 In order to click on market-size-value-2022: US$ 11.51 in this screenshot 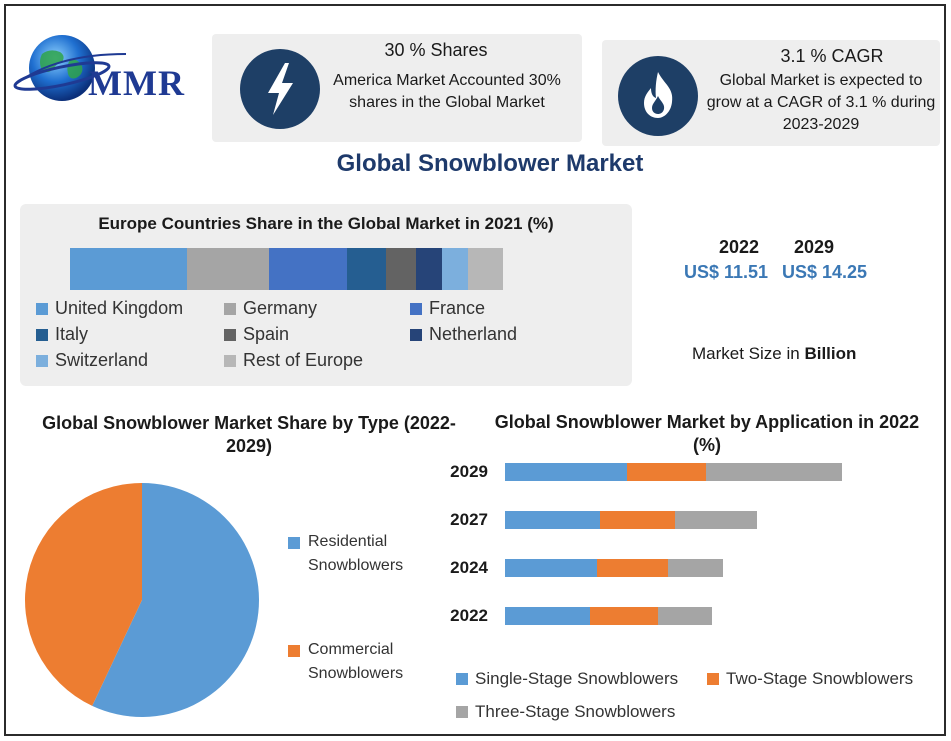, I will do `click(726, 272)`.